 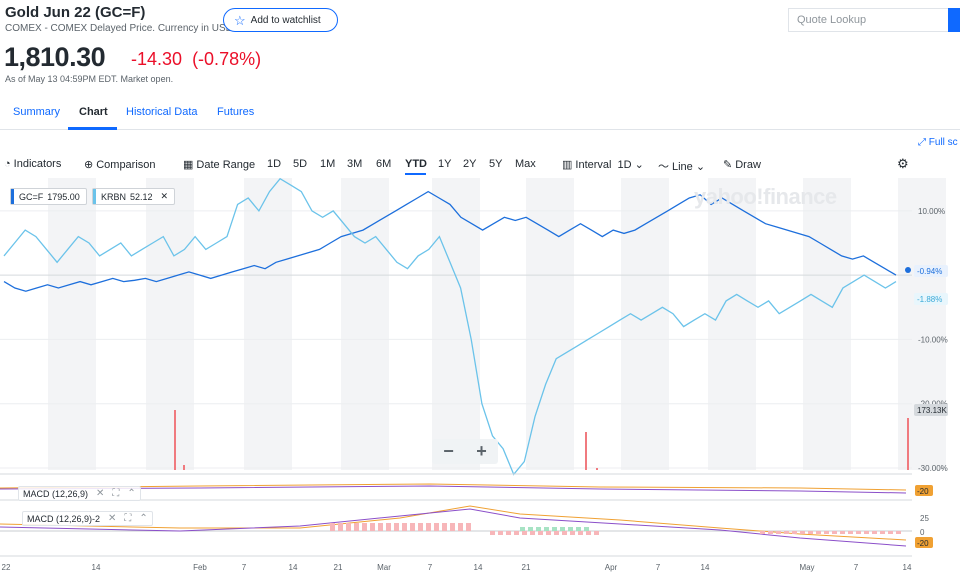 What do you see at coordinates (448, 451) in the screenshot?
I see `zoom-out-button: −` at bounding box center [448, 451].